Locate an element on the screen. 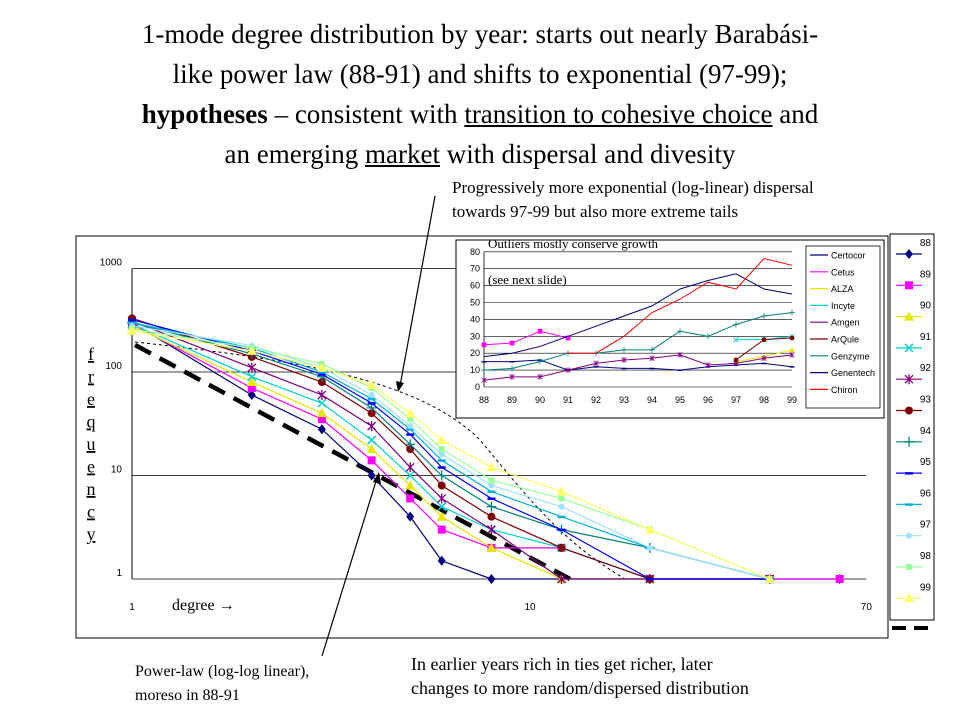 The width and height of the screenshot is (960, 720). inset-series-genentech is located at coordinates (638, 315).